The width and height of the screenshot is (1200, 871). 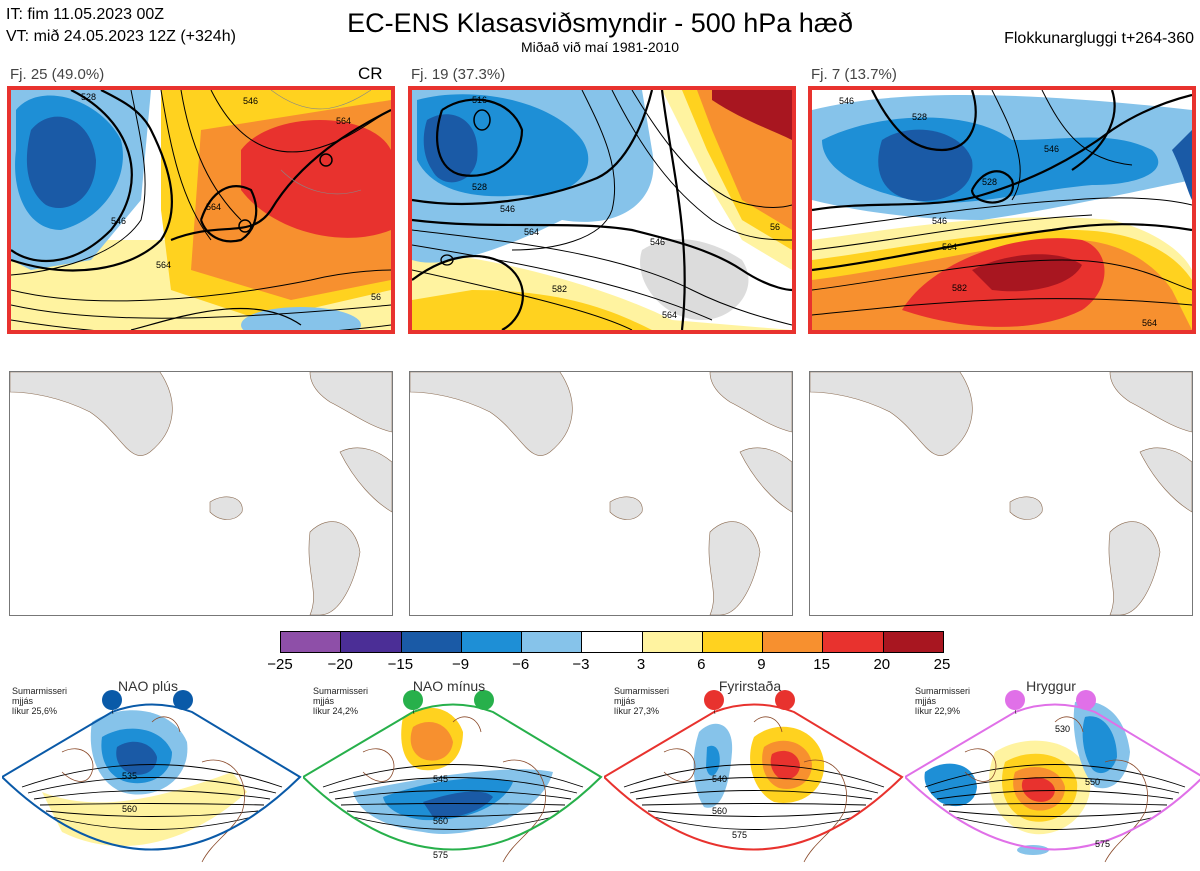 I want to click on contour-label: 516, so click(x=479, y=100).